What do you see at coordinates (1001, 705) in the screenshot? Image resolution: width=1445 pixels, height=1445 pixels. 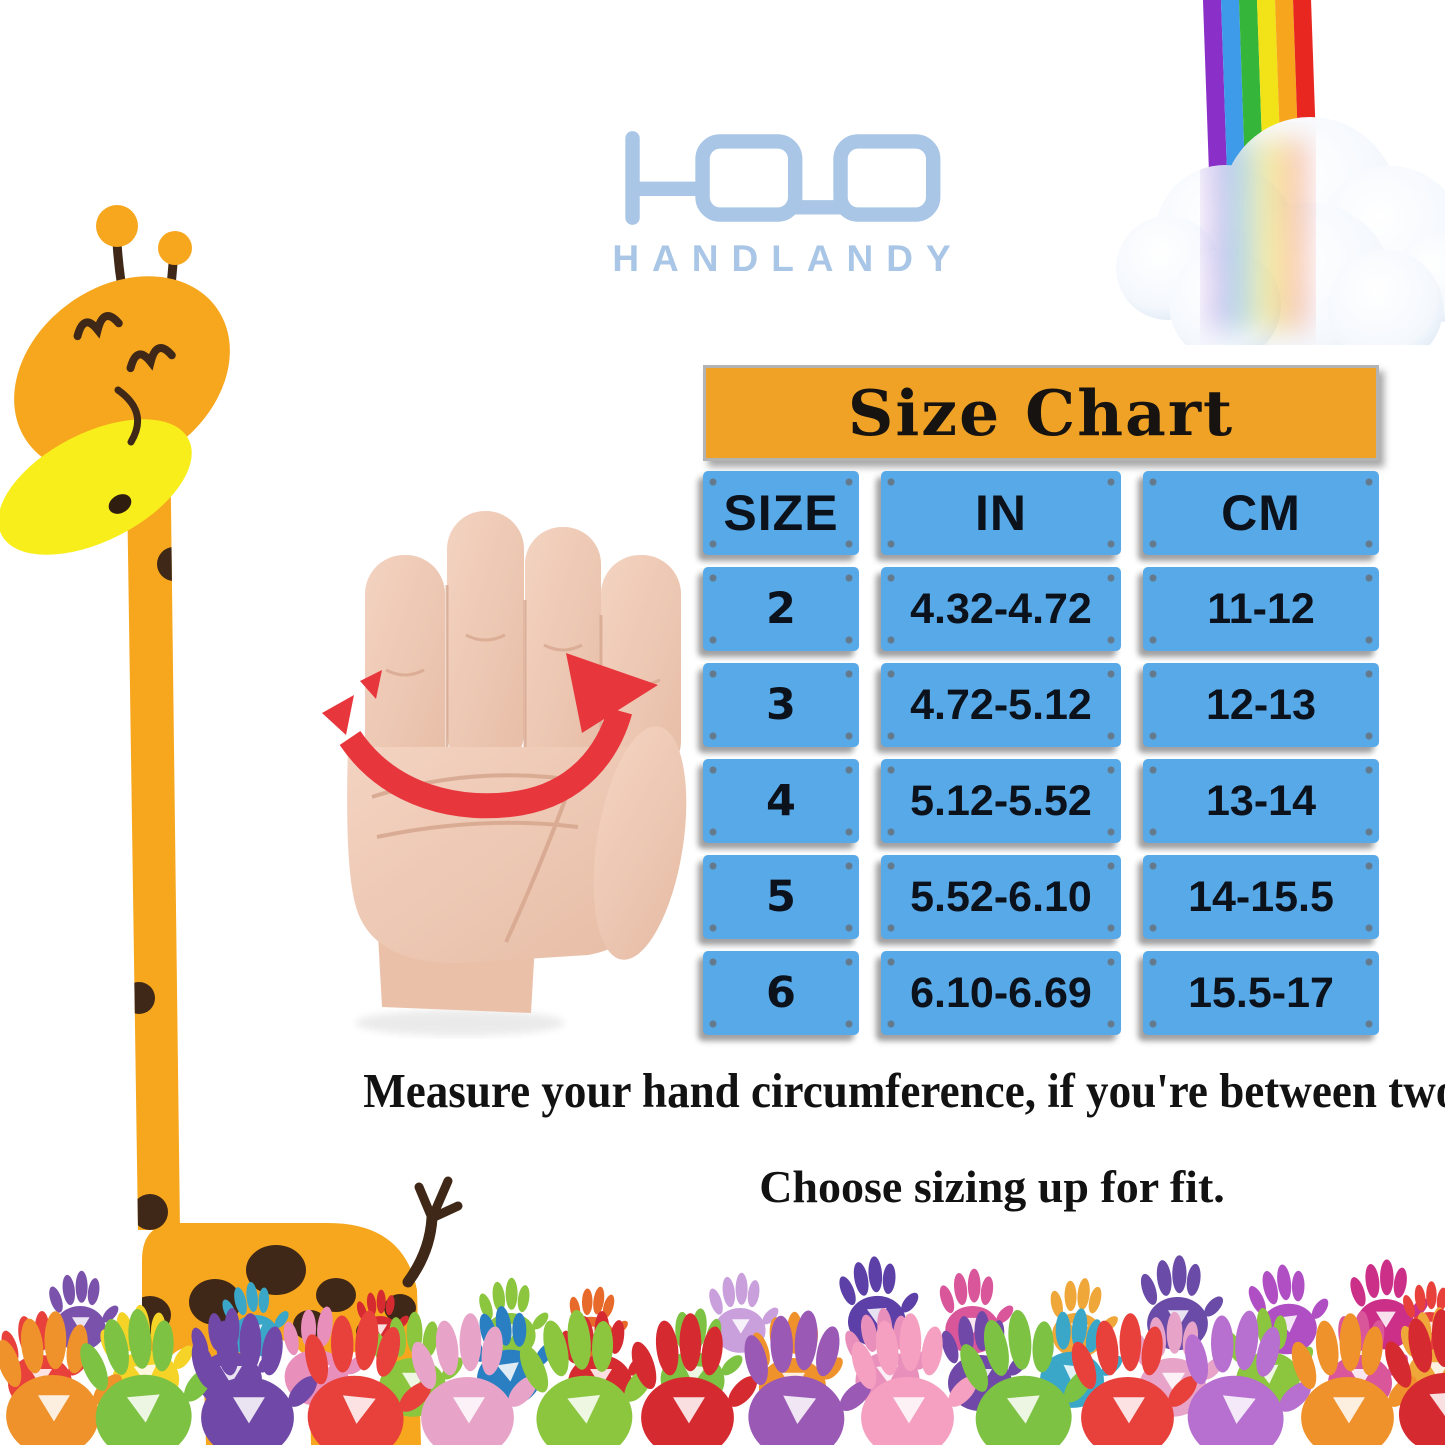 I see `table-cell: 4.72-5.12` at bounding box center [1001, 705].